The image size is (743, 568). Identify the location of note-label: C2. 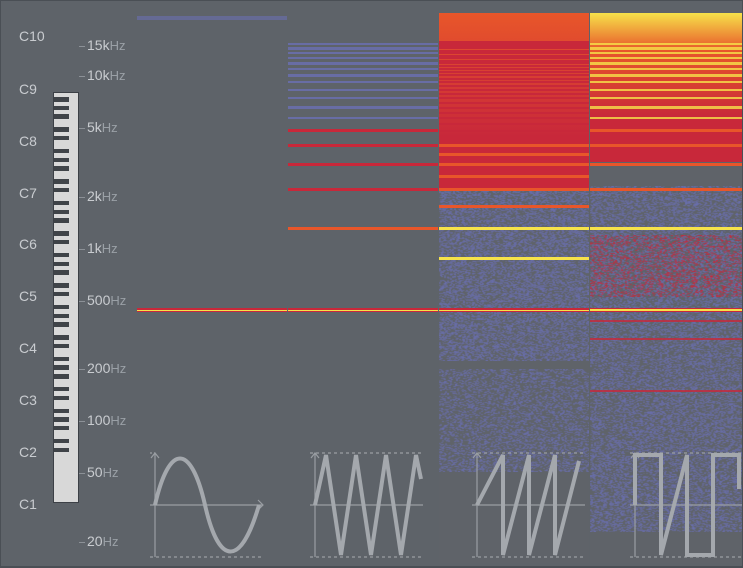
(28, 452).